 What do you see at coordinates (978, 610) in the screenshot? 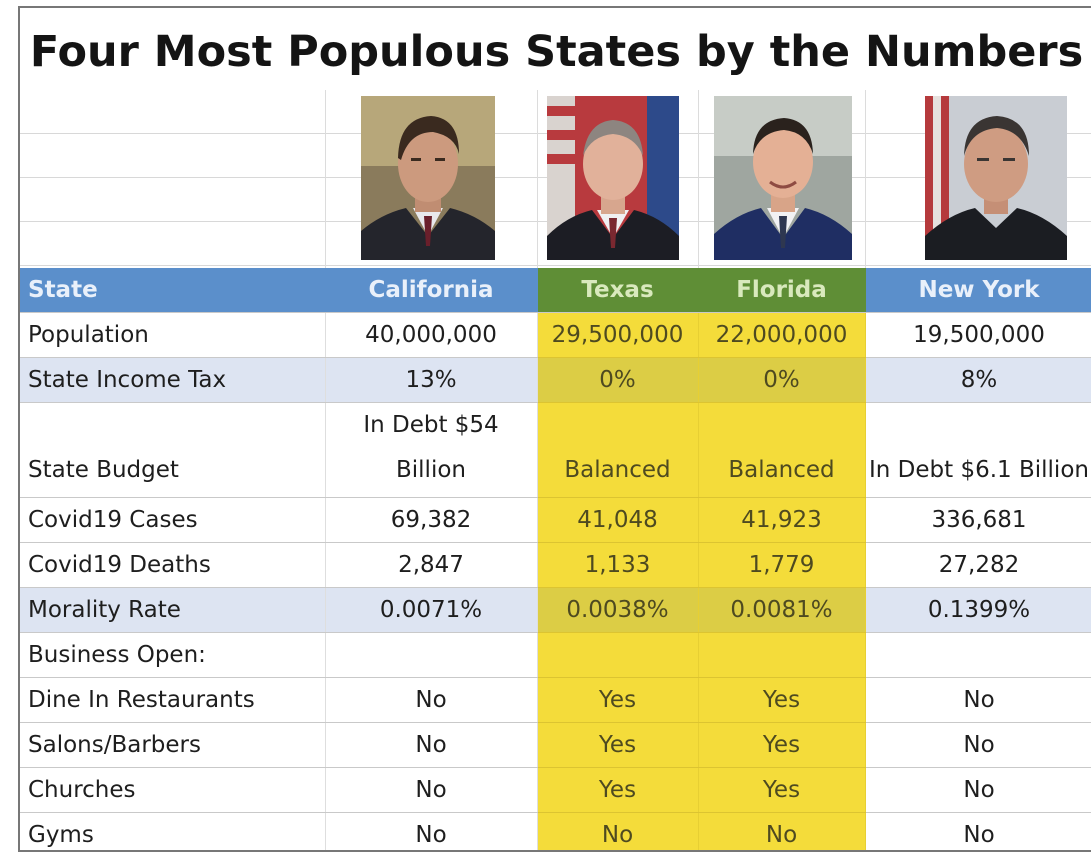
I see `cell: 0.1399%` at bounding box center [978, 610].